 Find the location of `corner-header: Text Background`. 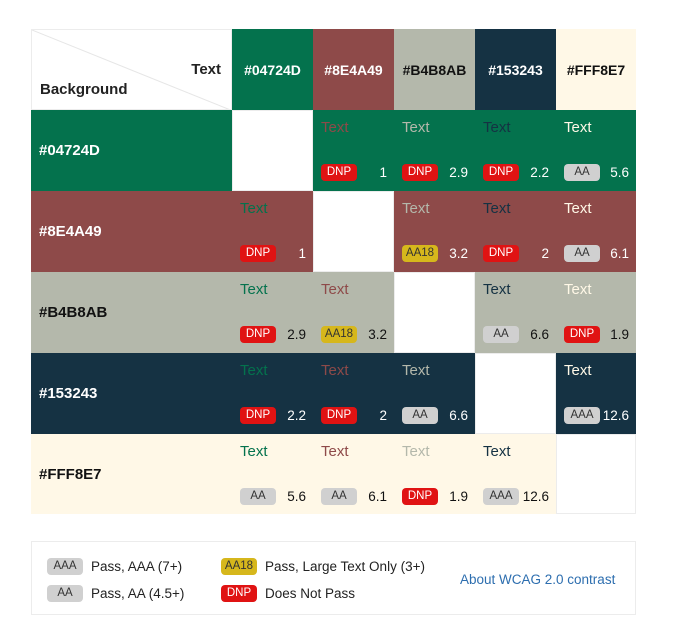

corner-header: Text Background is located at coordinates (131, 69).